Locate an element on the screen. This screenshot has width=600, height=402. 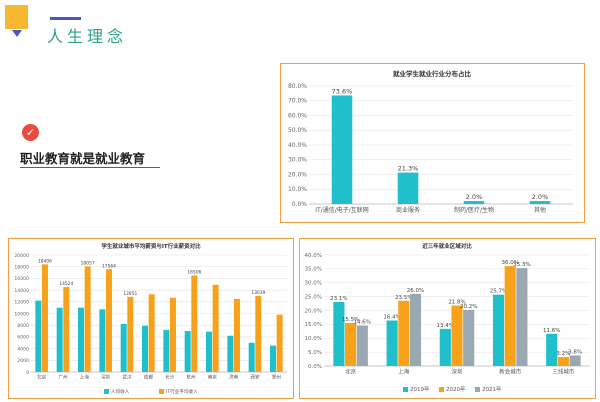
data-label: 13039 is located at coordinates (258, 293).